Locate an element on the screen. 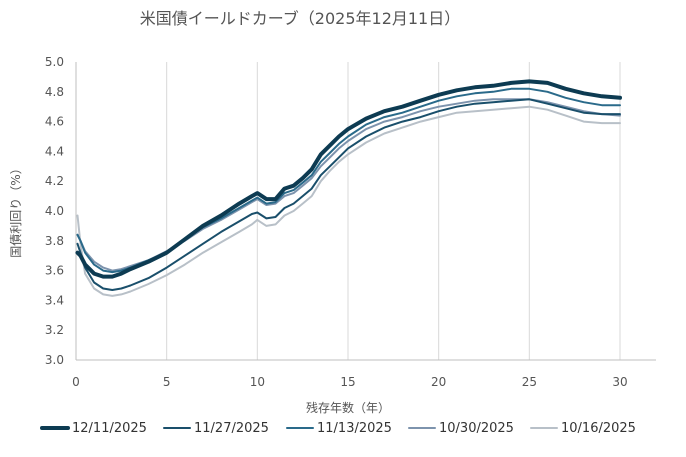 Image resolution: width=686 pixels, height=457 pixels. legend-item: 10/30/2025 is located at coordinates (461, 428).